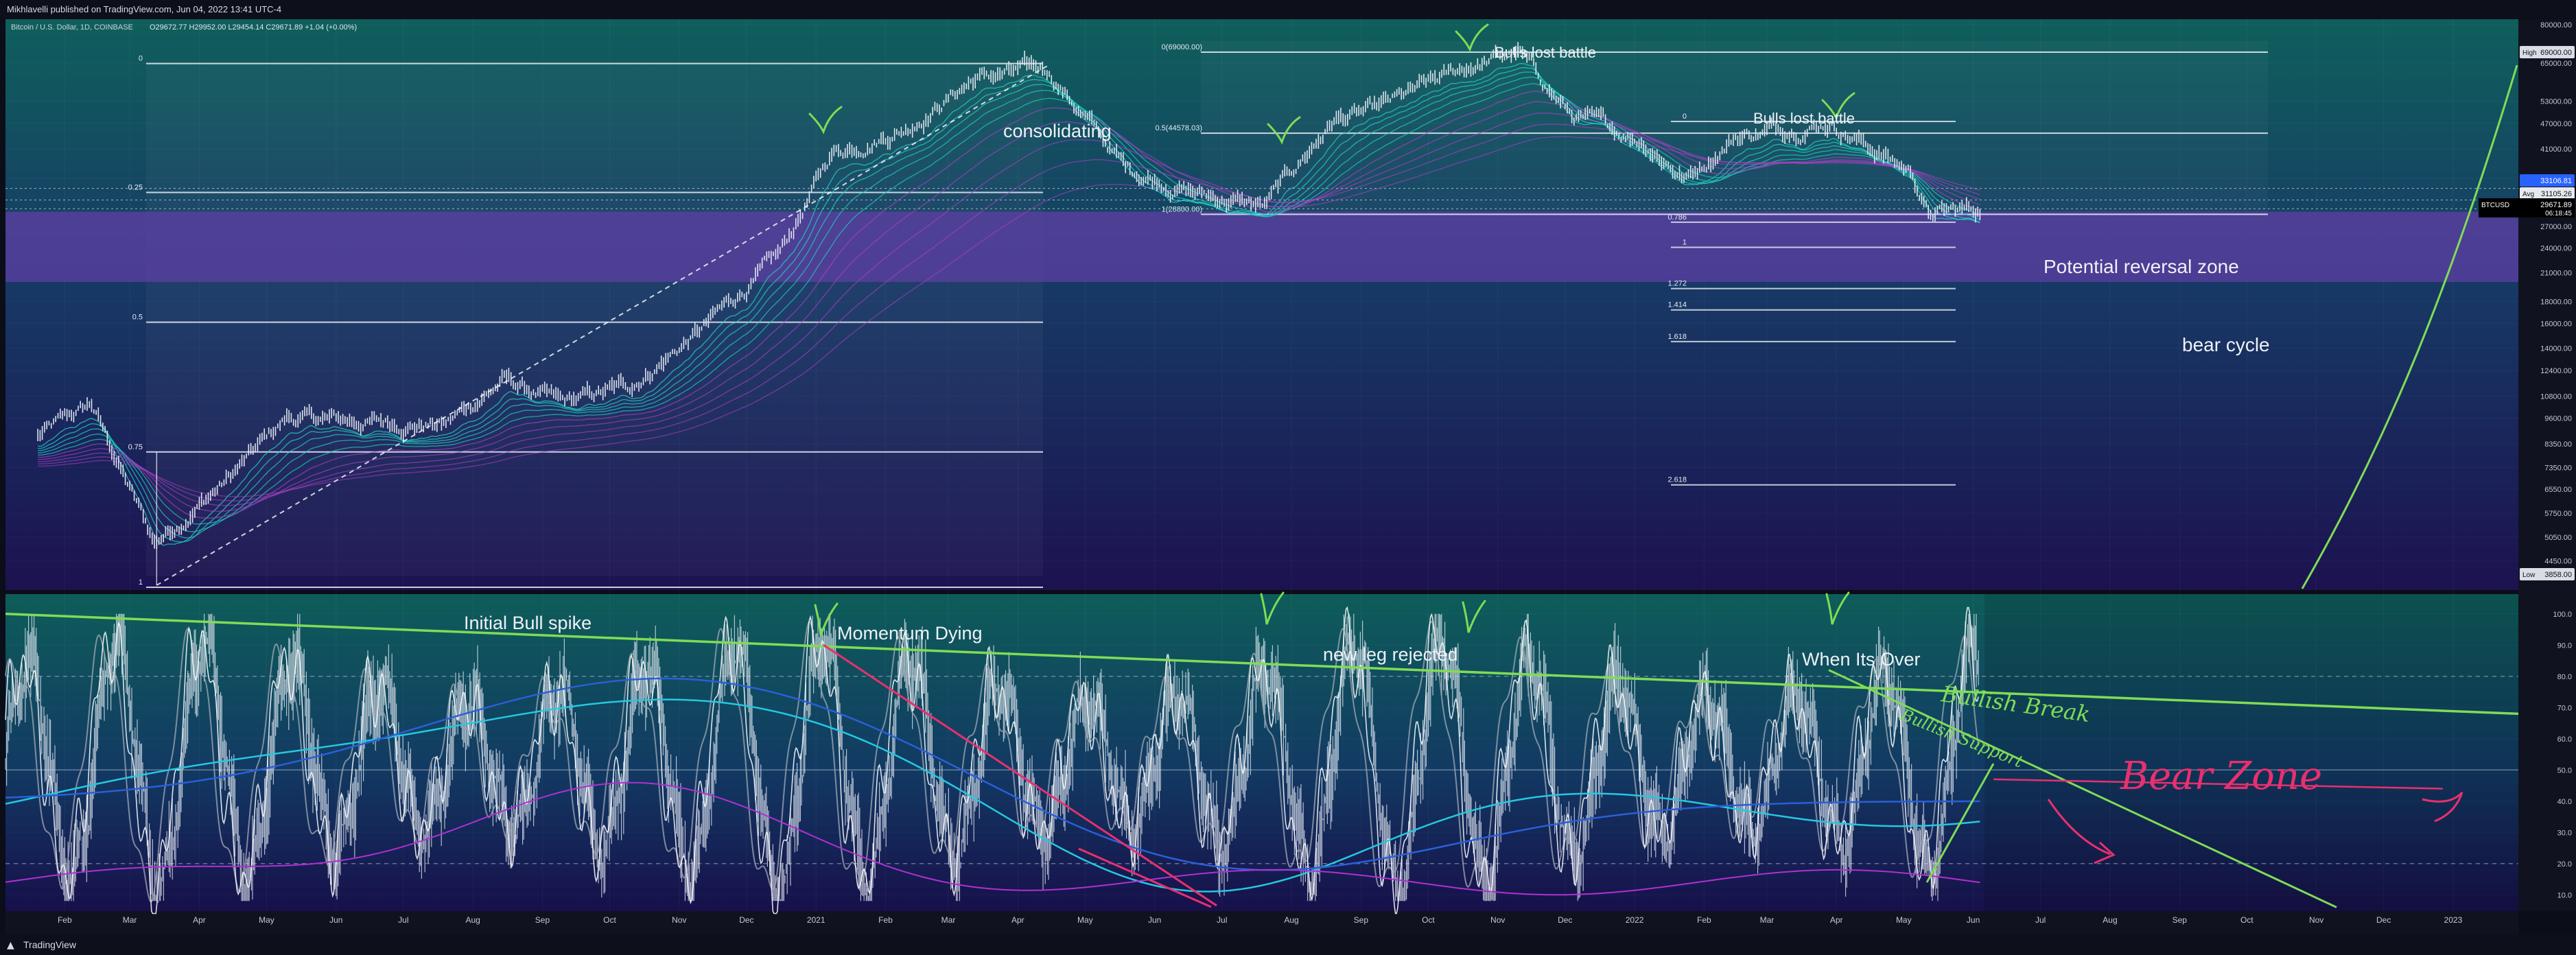 This screenshot has height=955, width=2576. Describe the element at coordinates (2556, 26) in the screenshot. I see `price-tick-label: 80000.00` at that location.